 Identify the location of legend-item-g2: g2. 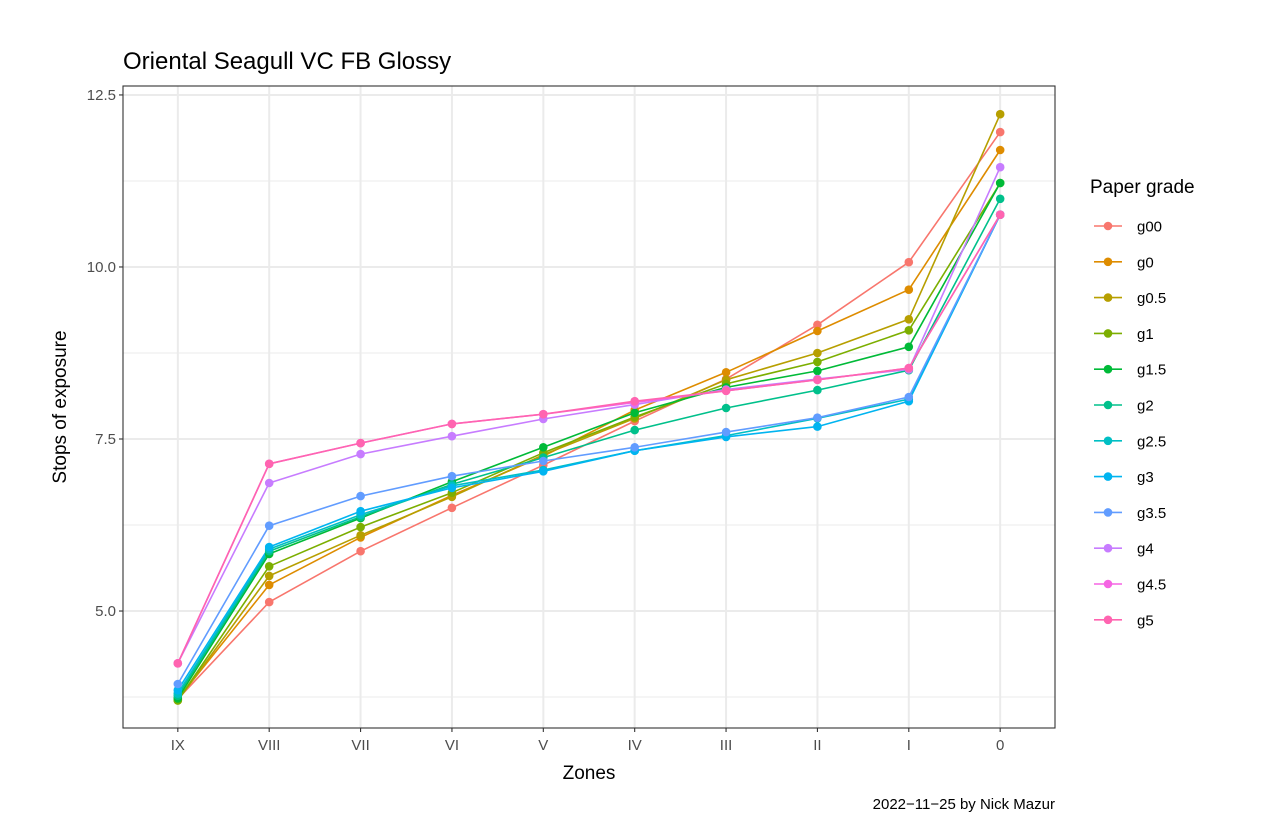
(1124, 406).